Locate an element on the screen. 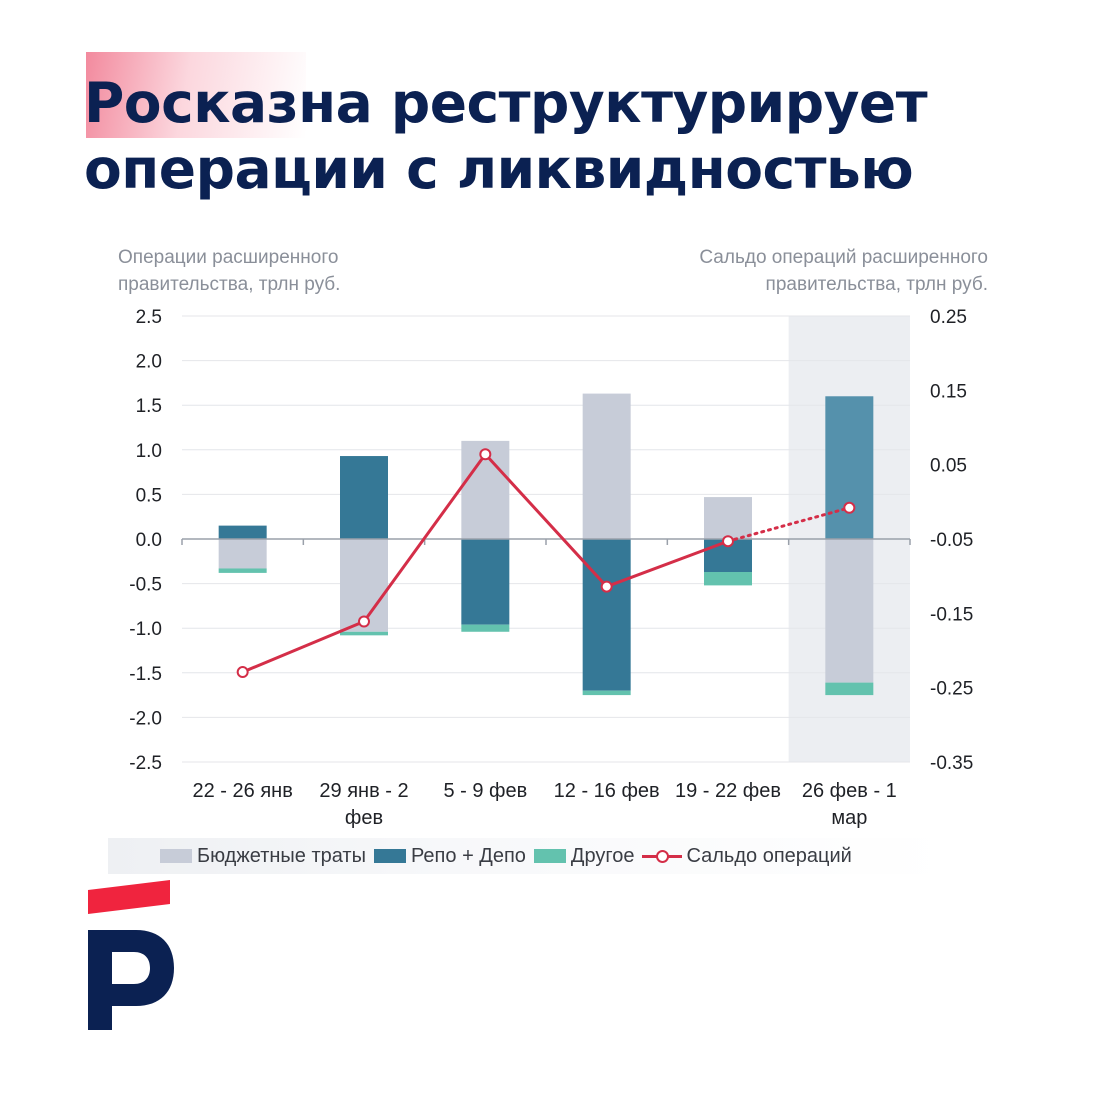  y-left-tick-label: 0.0 is located at coordinates (149, 540).